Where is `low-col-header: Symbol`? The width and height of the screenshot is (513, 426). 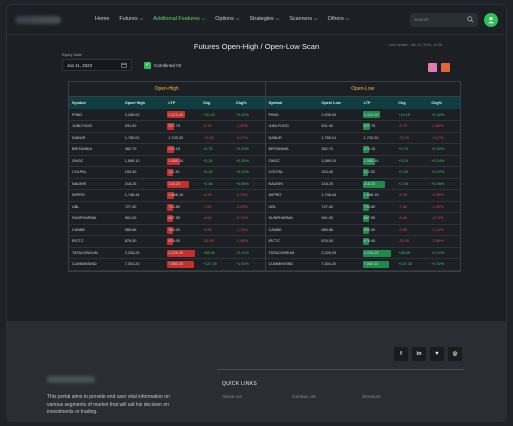 low-col-header: Symbol is located at coordinates (292, 103).